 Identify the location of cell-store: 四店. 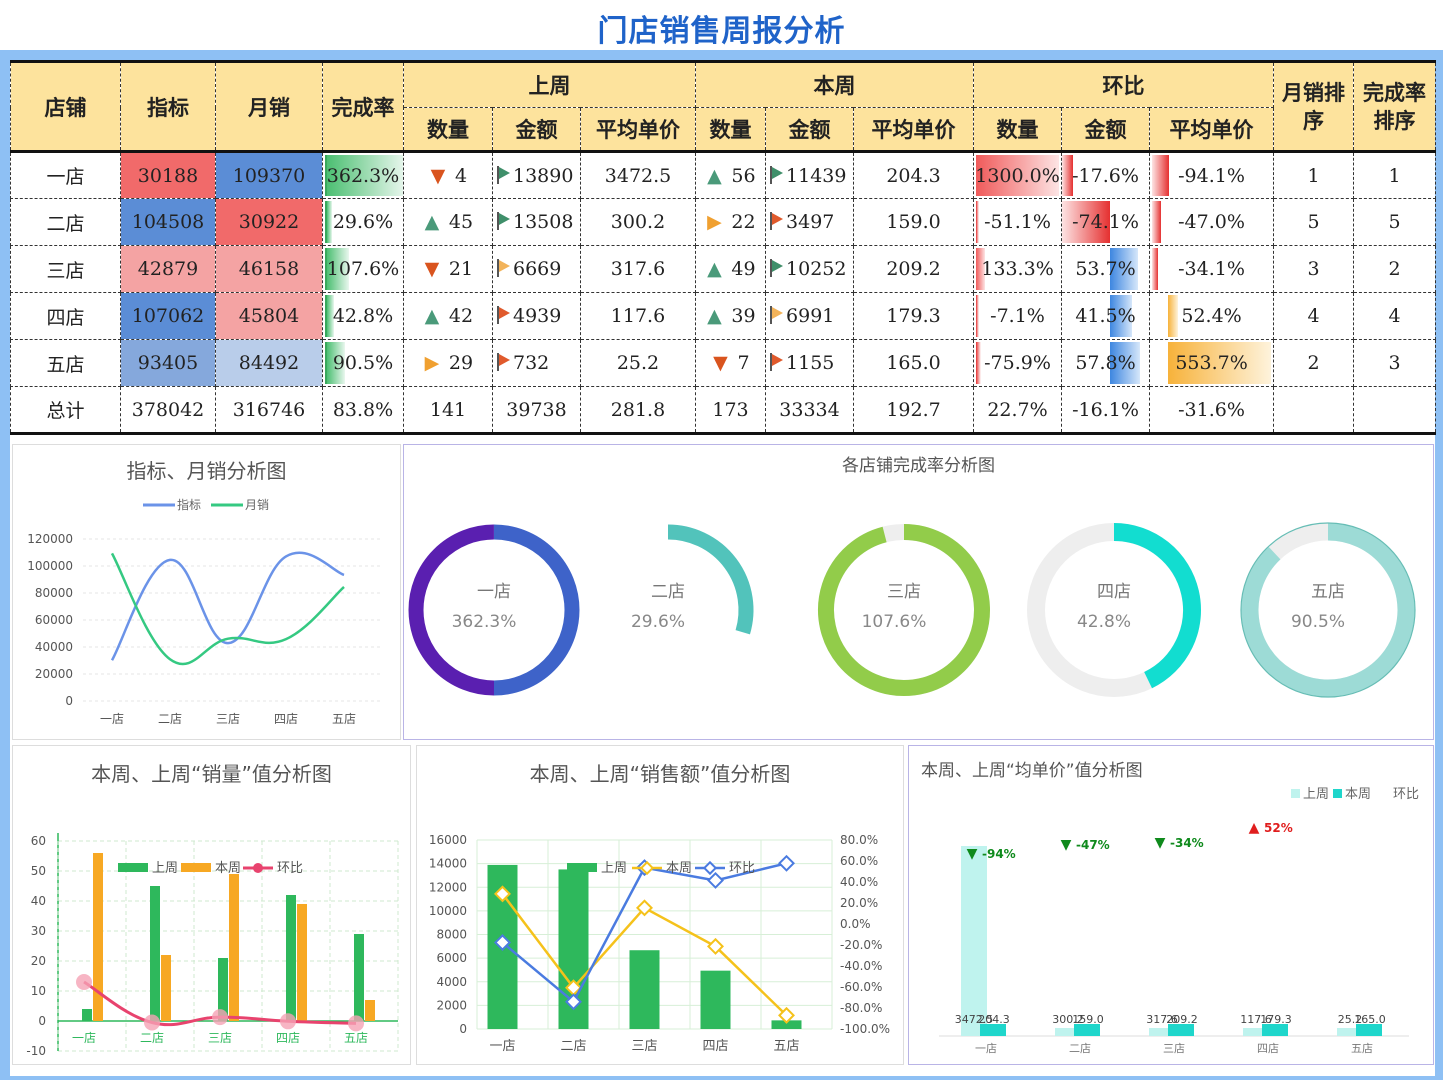
(65, 316).